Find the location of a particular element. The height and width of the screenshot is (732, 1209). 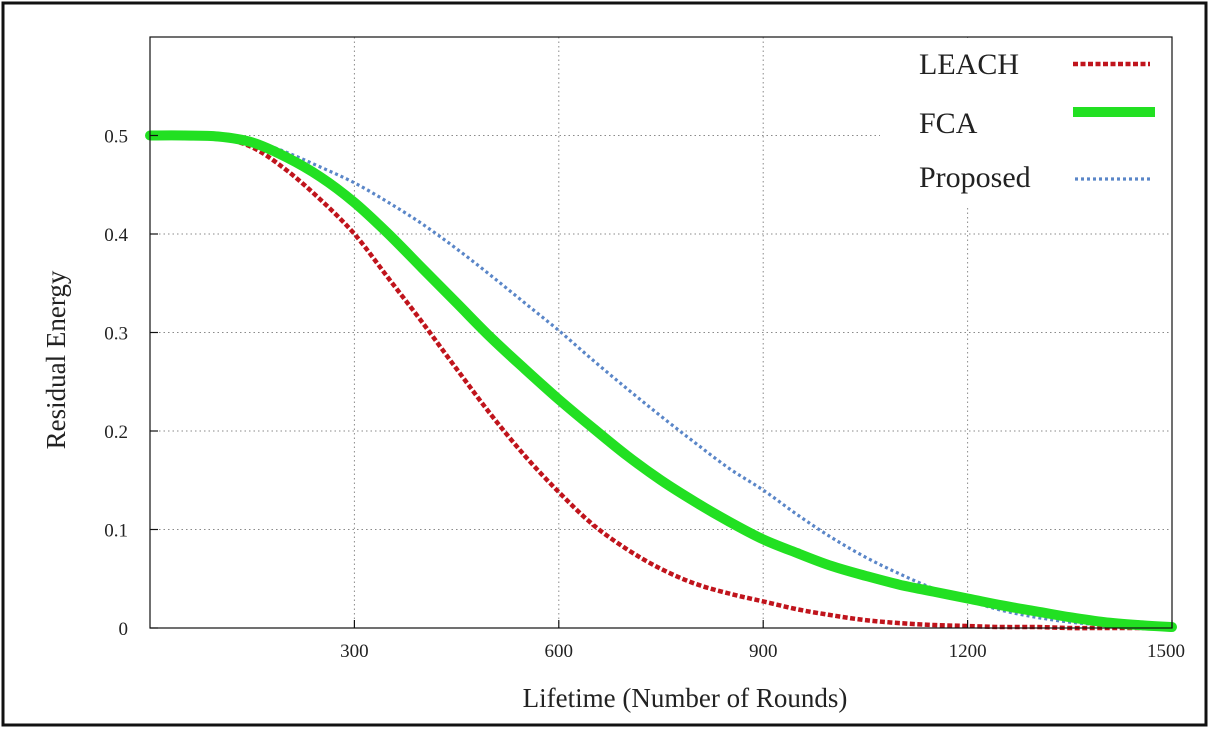

legend-background is located at coordinates (1025, 123).